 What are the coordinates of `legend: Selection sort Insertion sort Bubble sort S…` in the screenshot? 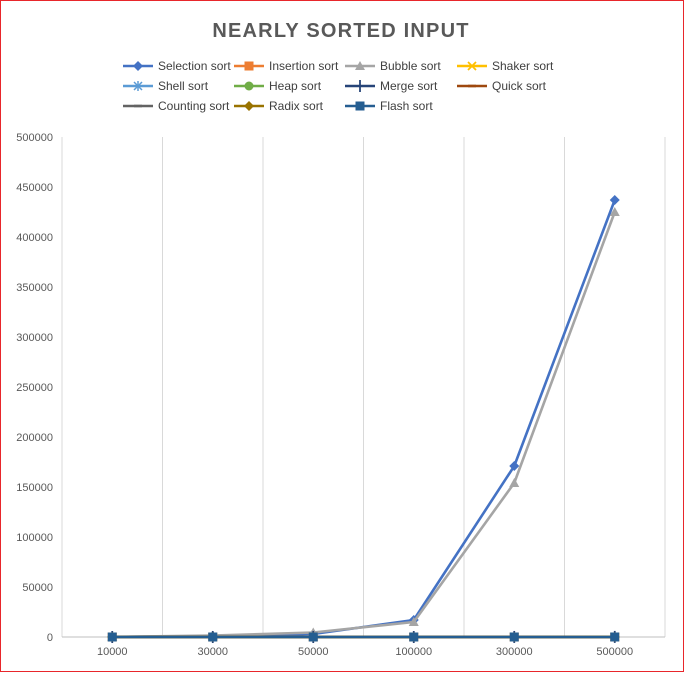 It's located at (338, 86).